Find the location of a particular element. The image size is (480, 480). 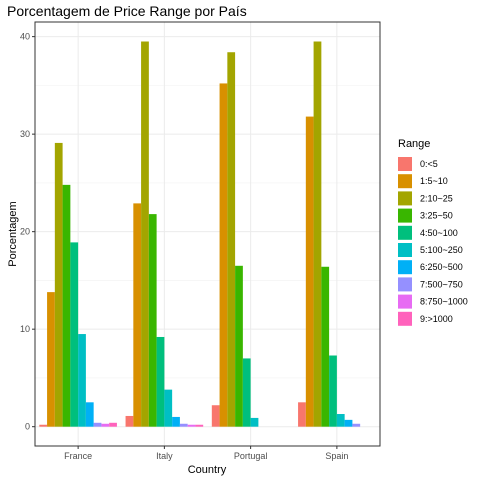

x-tick-label: France is located at coordinates (78, 456).